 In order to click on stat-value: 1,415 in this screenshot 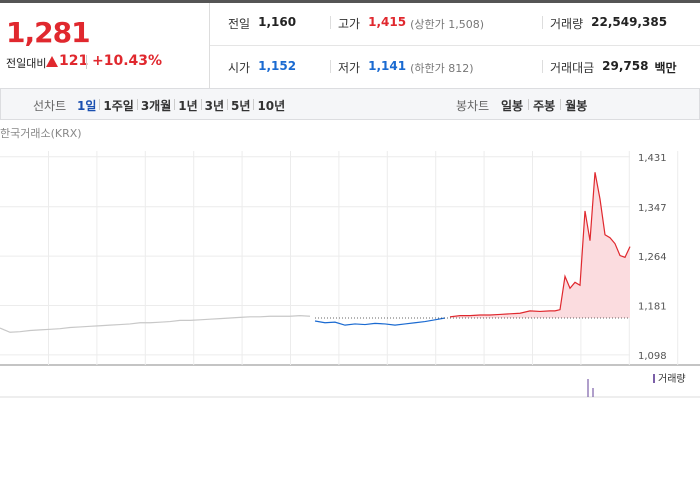, I will do `click(387, 22)`.